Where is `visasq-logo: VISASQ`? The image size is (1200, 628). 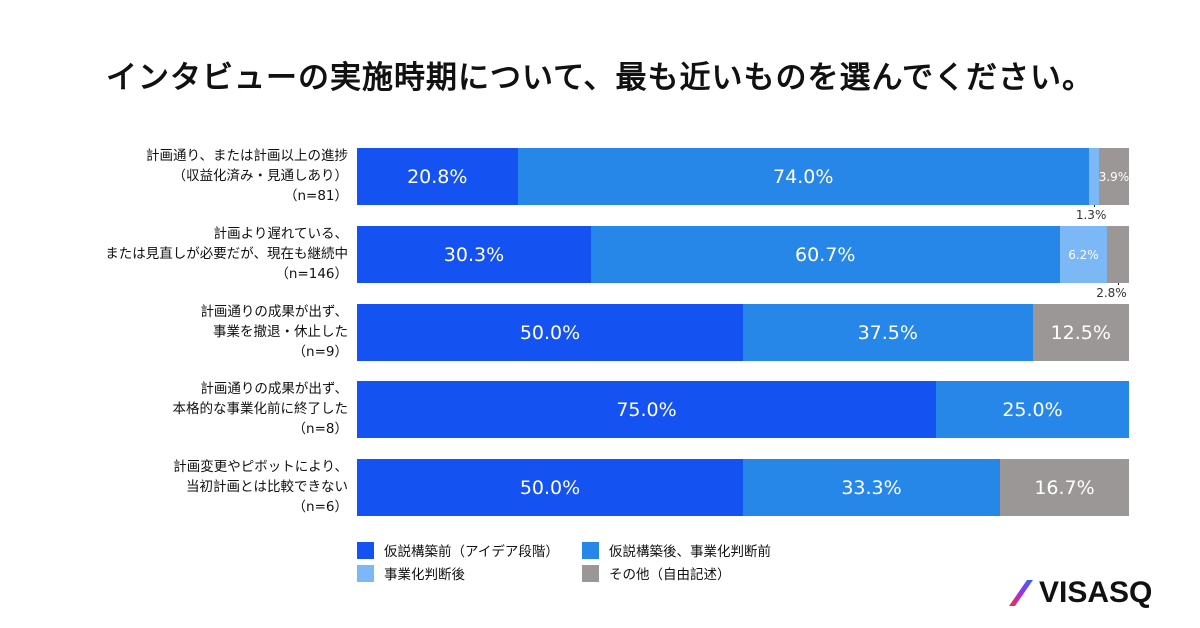
visasq-logo: VISASQ is located at coordinates (1078, 593).